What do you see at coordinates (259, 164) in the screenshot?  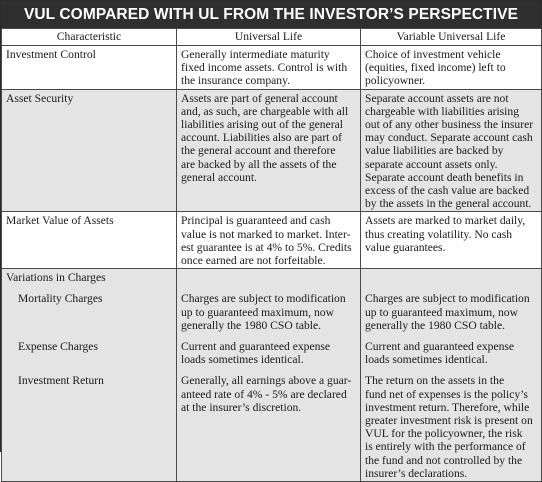 I see `text-line: are backed by all the assets of the` at bounding box center [259, 164].